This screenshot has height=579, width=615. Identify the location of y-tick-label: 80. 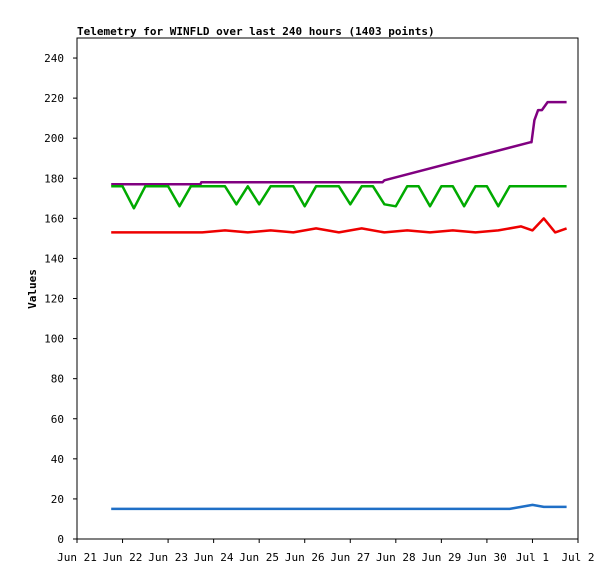
(57, 379).